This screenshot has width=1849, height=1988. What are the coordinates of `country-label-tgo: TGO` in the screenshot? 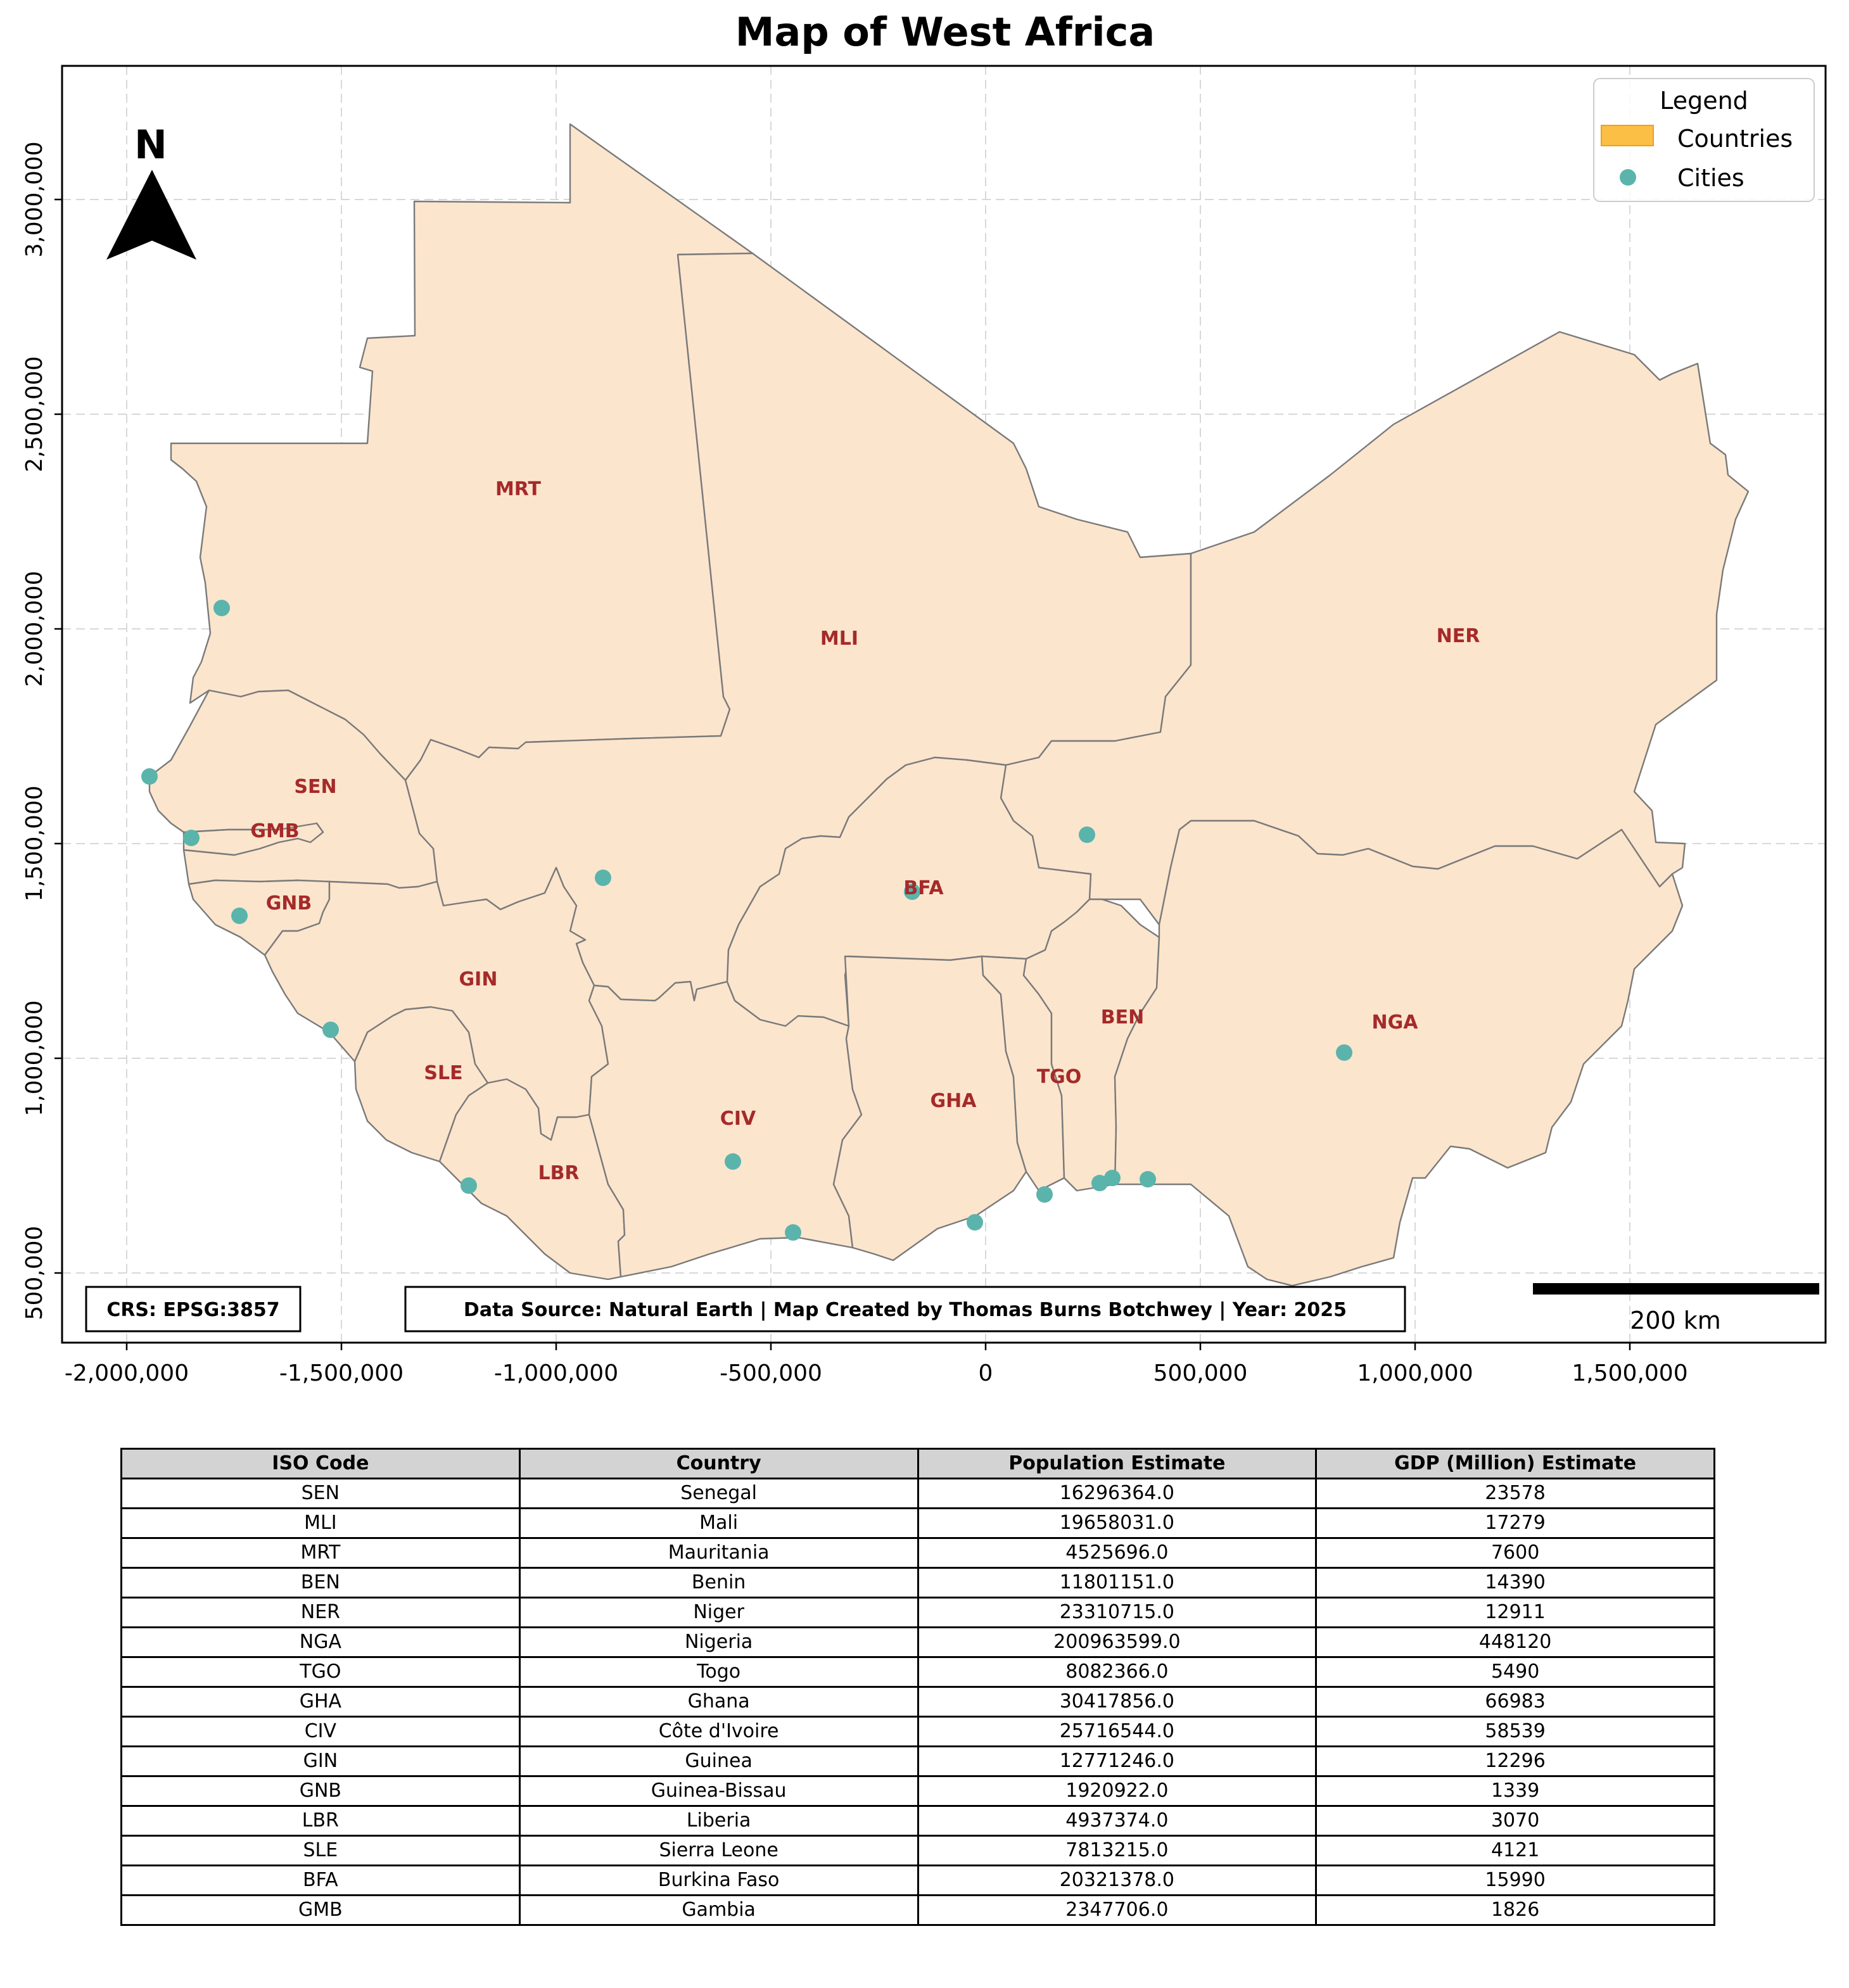 It's located at (1060, 1077).